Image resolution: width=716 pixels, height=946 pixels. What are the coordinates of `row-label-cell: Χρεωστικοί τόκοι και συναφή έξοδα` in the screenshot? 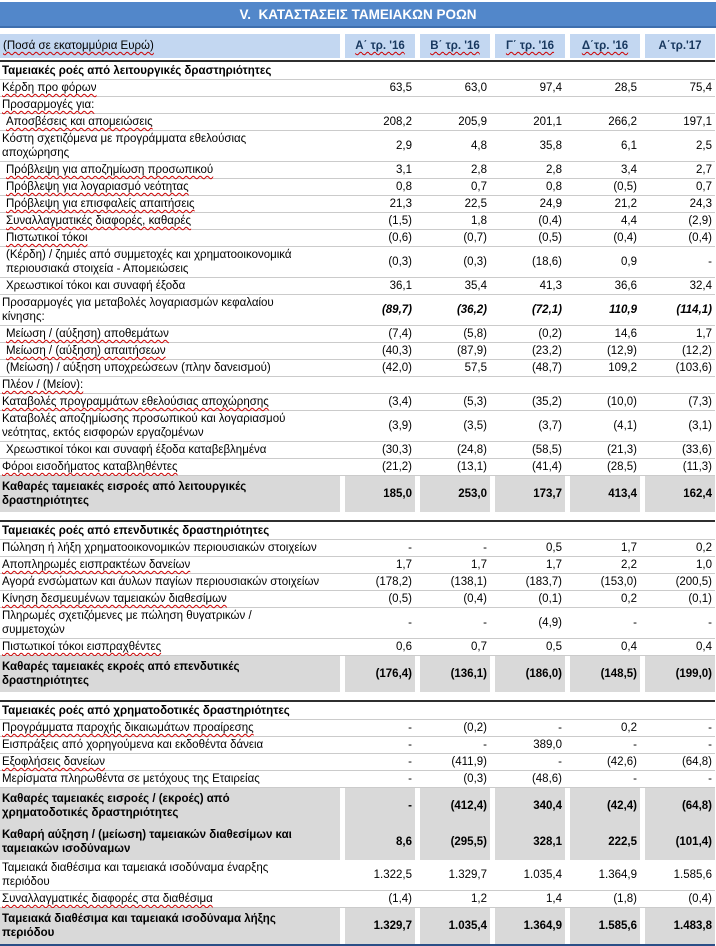 It's located at (170, 286).